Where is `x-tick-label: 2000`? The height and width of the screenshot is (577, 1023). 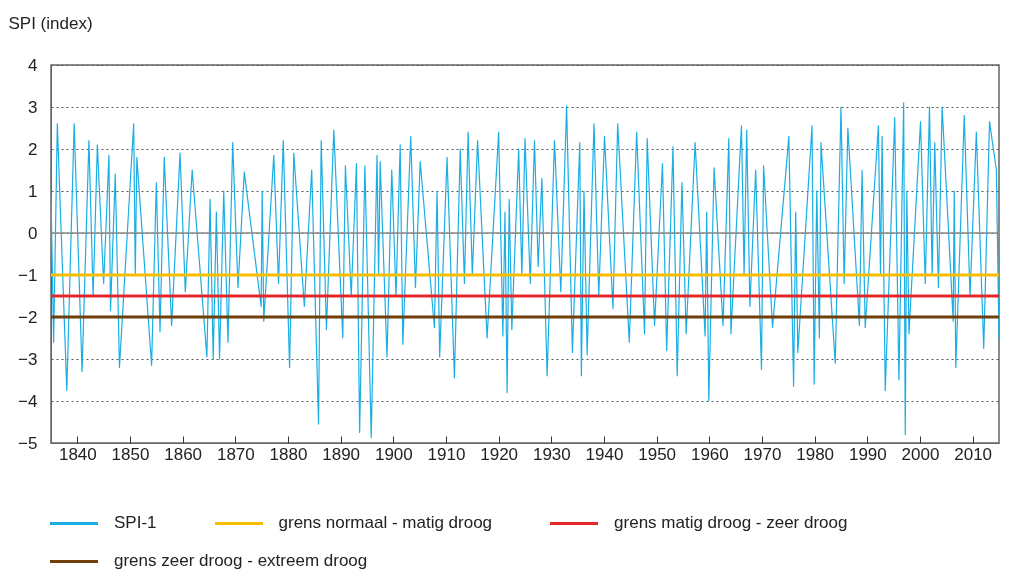 x-tick-label: 2000 is located at coordinates (920, 454).